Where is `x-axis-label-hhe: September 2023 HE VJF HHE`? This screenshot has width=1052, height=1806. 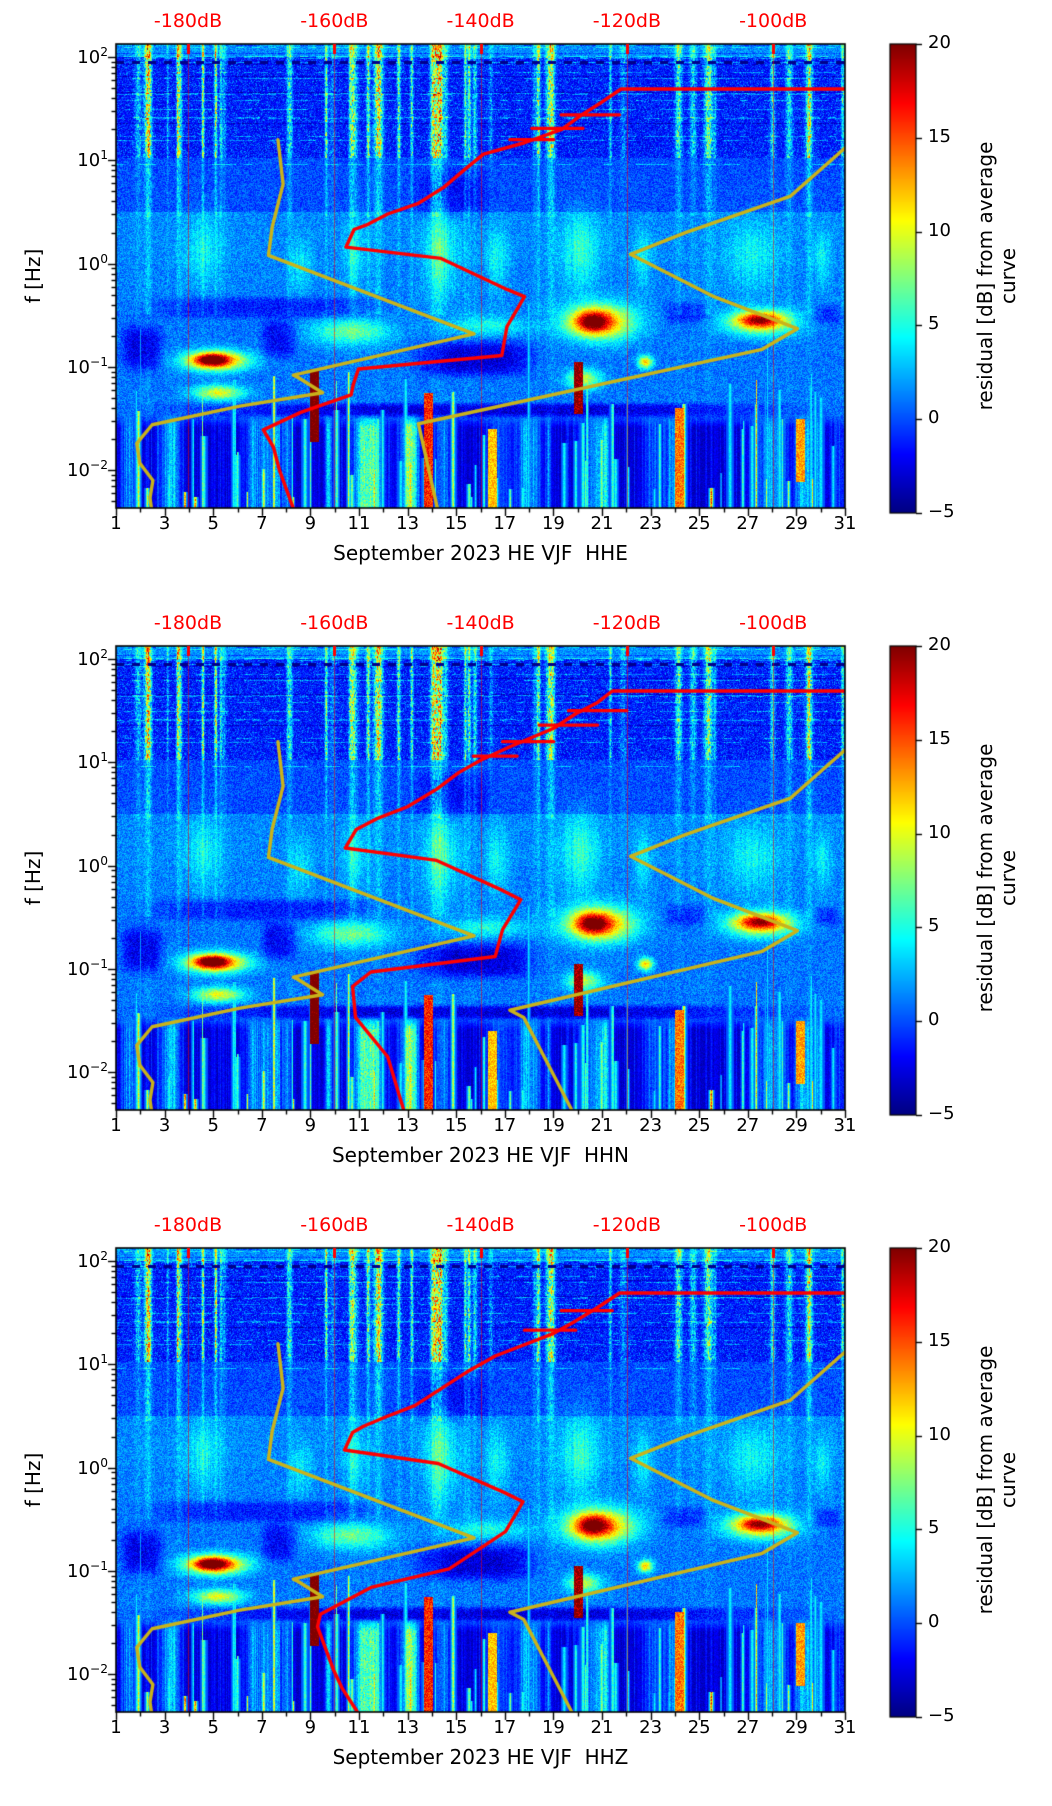 x-axis-label-hhe: September 2023 HE VJF HHE is located at coordinates (480, 553).